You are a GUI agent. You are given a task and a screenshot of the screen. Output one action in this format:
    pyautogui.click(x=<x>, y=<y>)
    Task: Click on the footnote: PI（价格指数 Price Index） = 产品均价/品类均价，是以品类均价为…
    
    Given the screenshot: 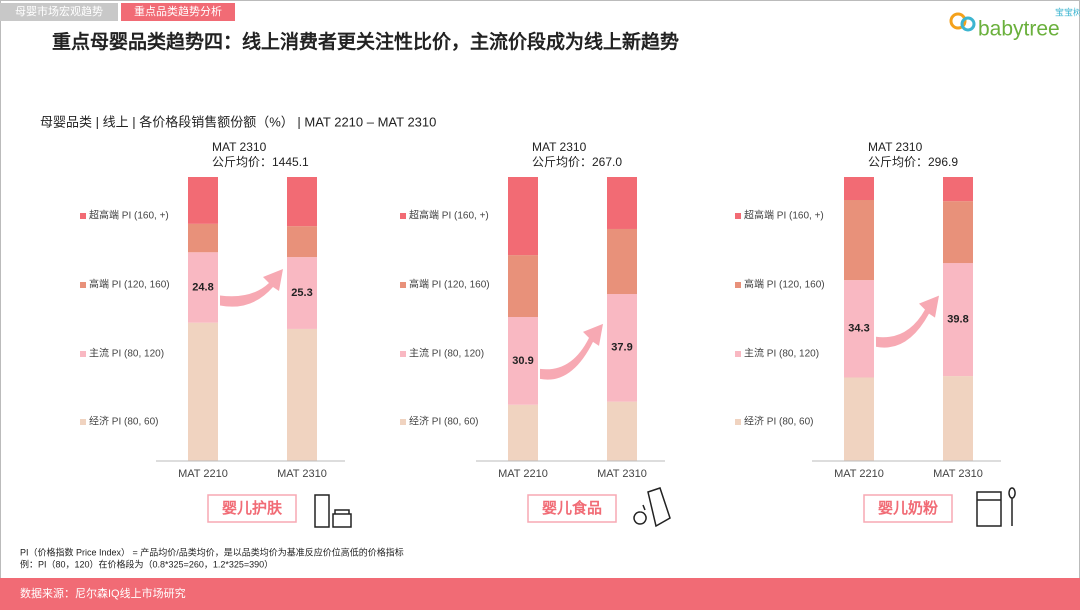 What is the action you would take?
    pyautogui.click(x=212, y=551)
    